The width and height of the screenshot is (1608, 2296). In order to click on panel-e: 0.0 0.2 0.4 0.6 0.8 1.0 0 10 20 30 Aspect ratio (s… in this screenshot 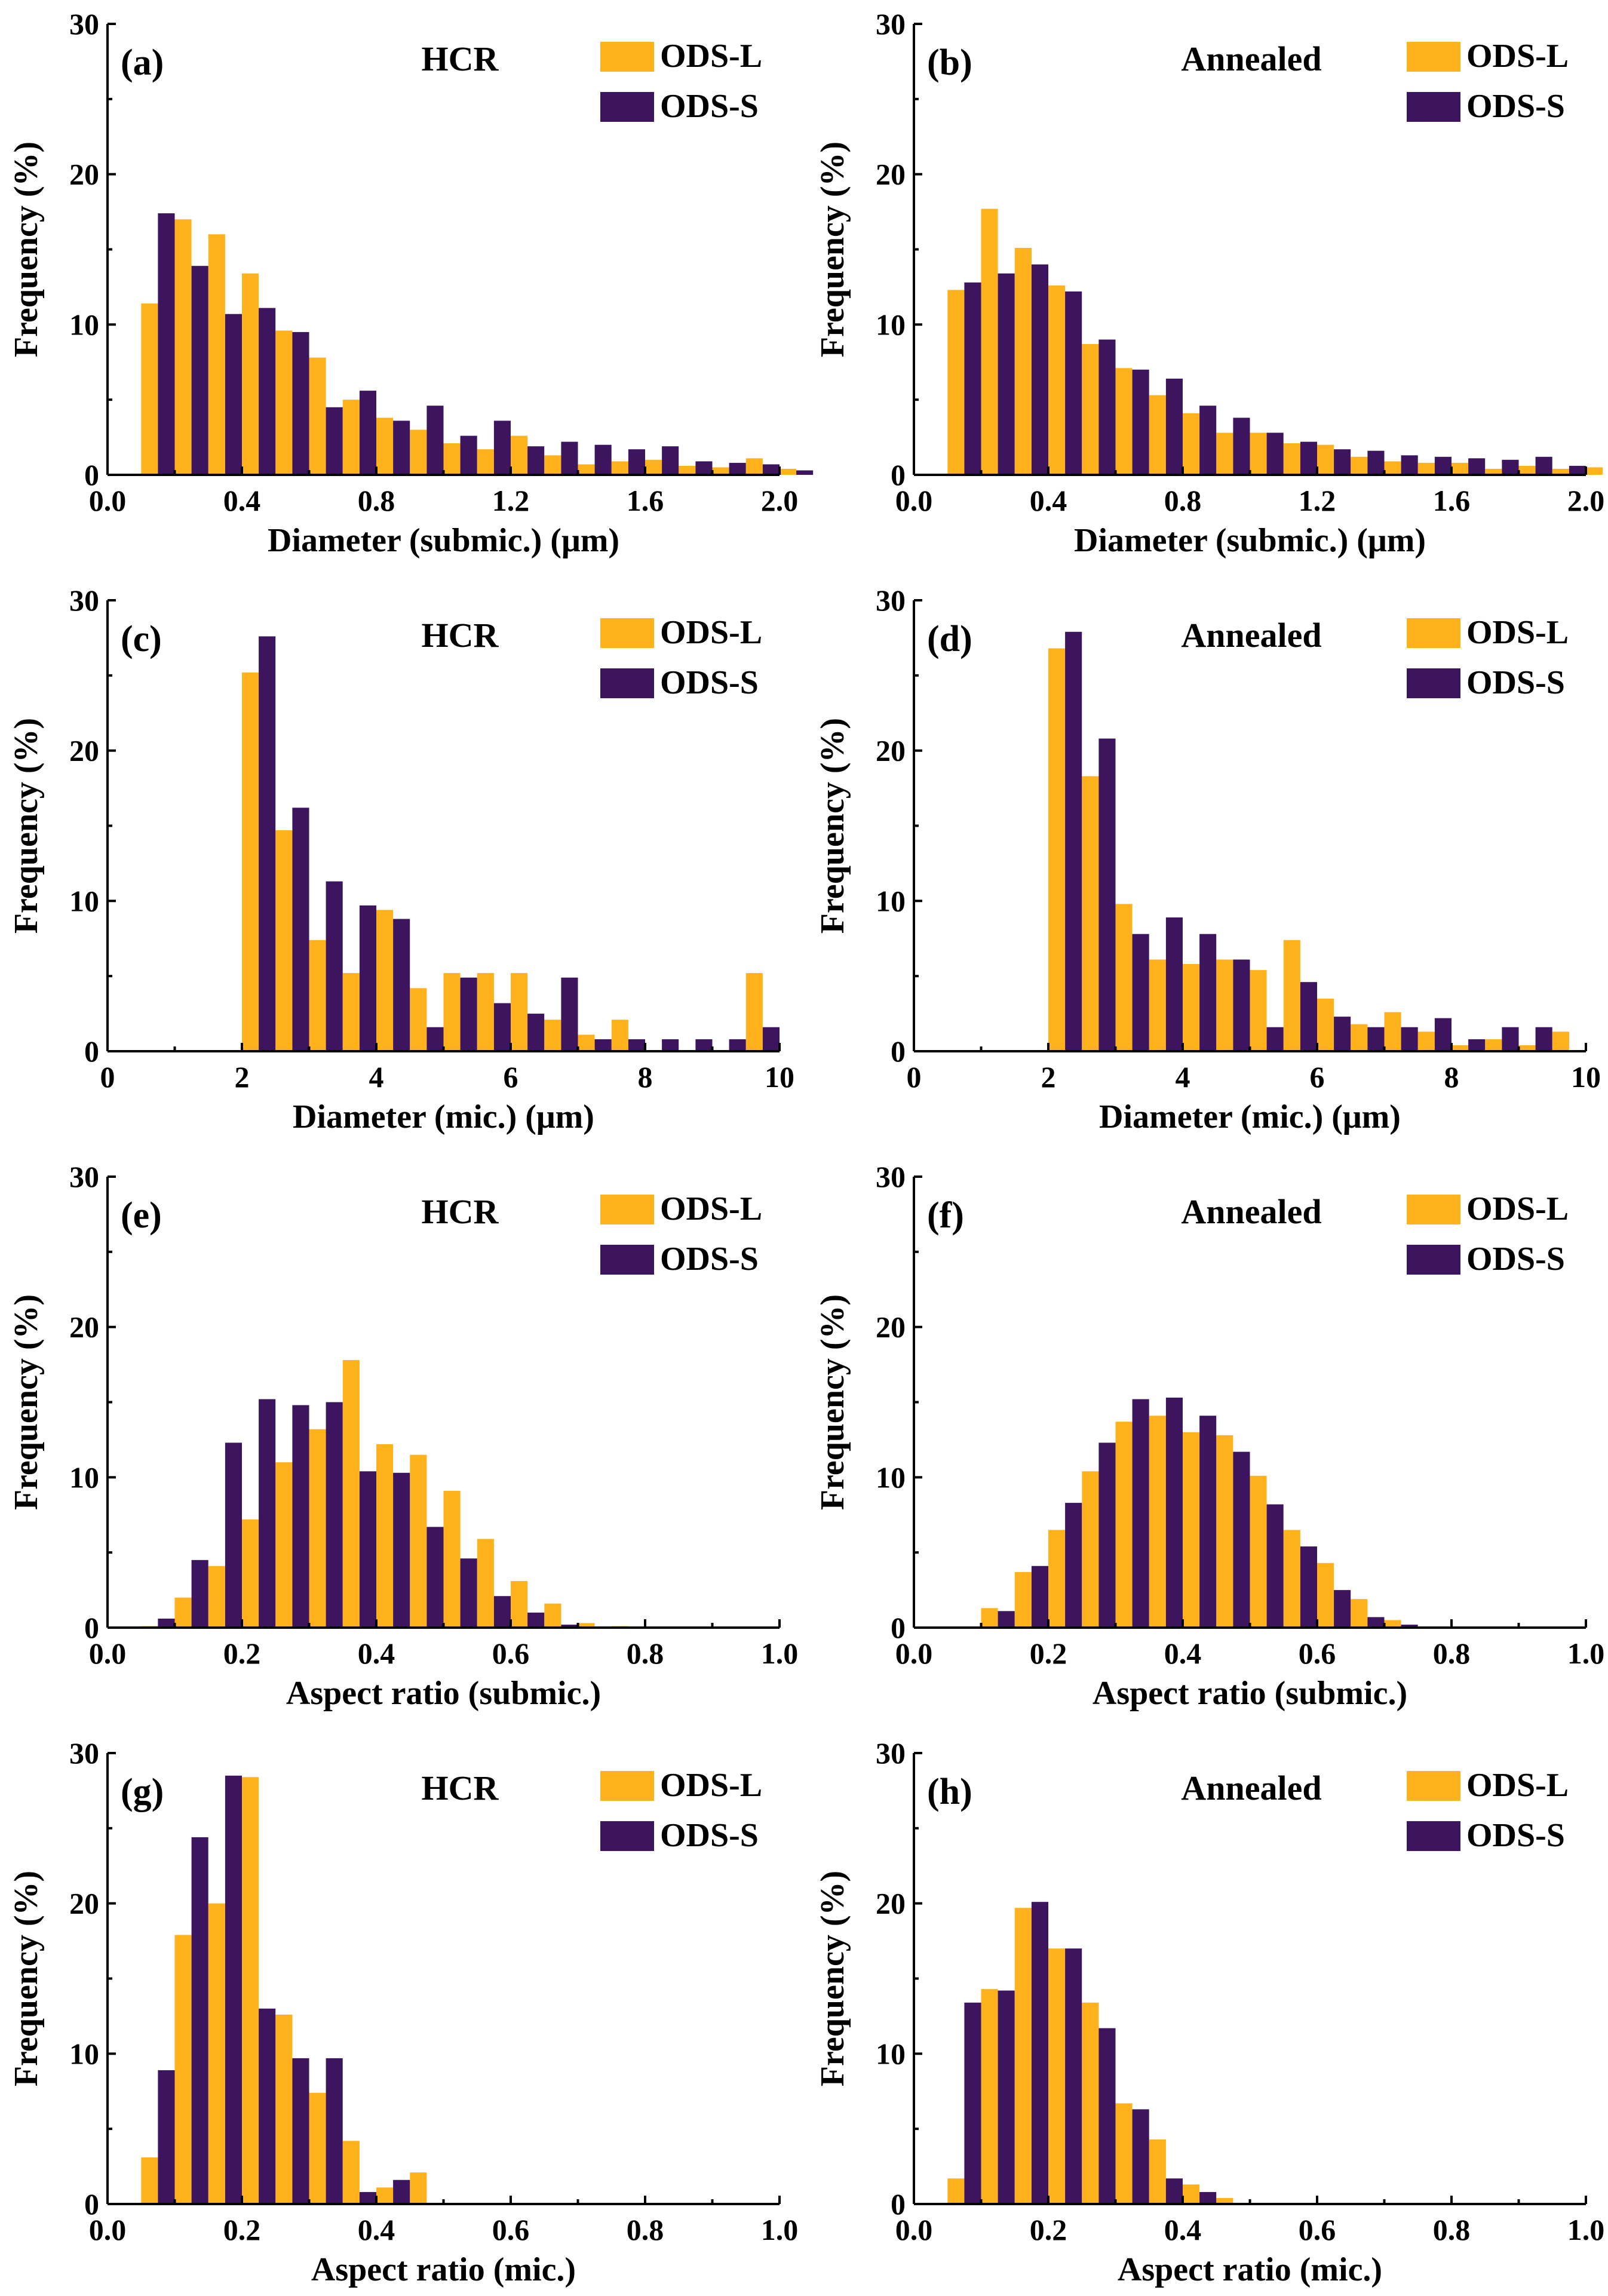, I will do `click(403, 1436)`.